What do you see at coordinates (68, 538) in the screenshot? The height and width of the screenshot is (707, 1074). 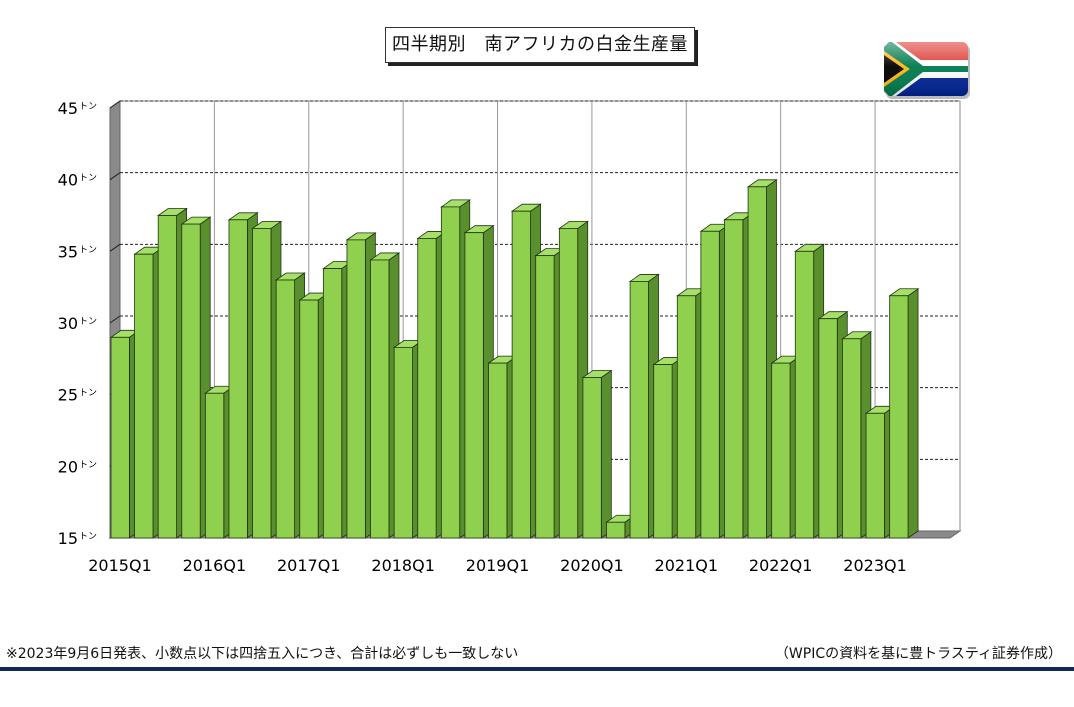 I see `y-tick-label: 15` at bounding box center [68, 538].